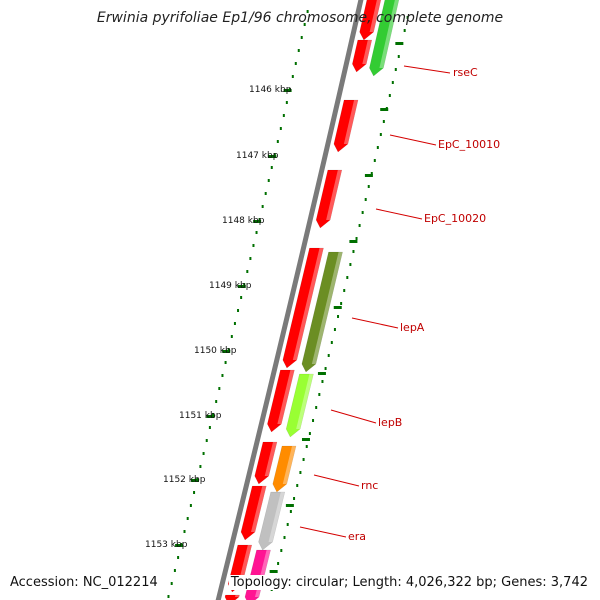  What do you see at coordinates (357, 536) in the screenshot?
I see `gene-label-era: era` at bounding box center [357, 536].